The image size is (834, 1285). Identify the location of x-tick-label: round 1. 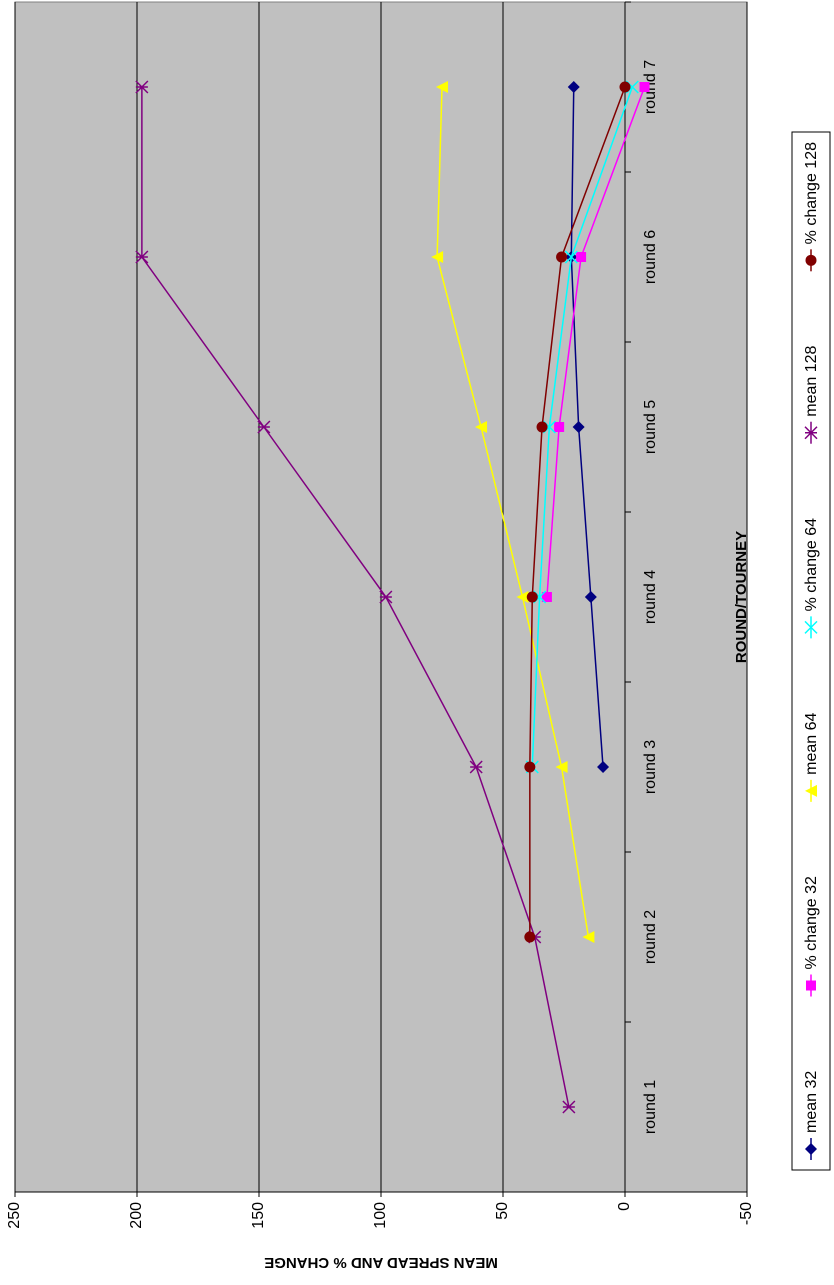
(650, 1107).